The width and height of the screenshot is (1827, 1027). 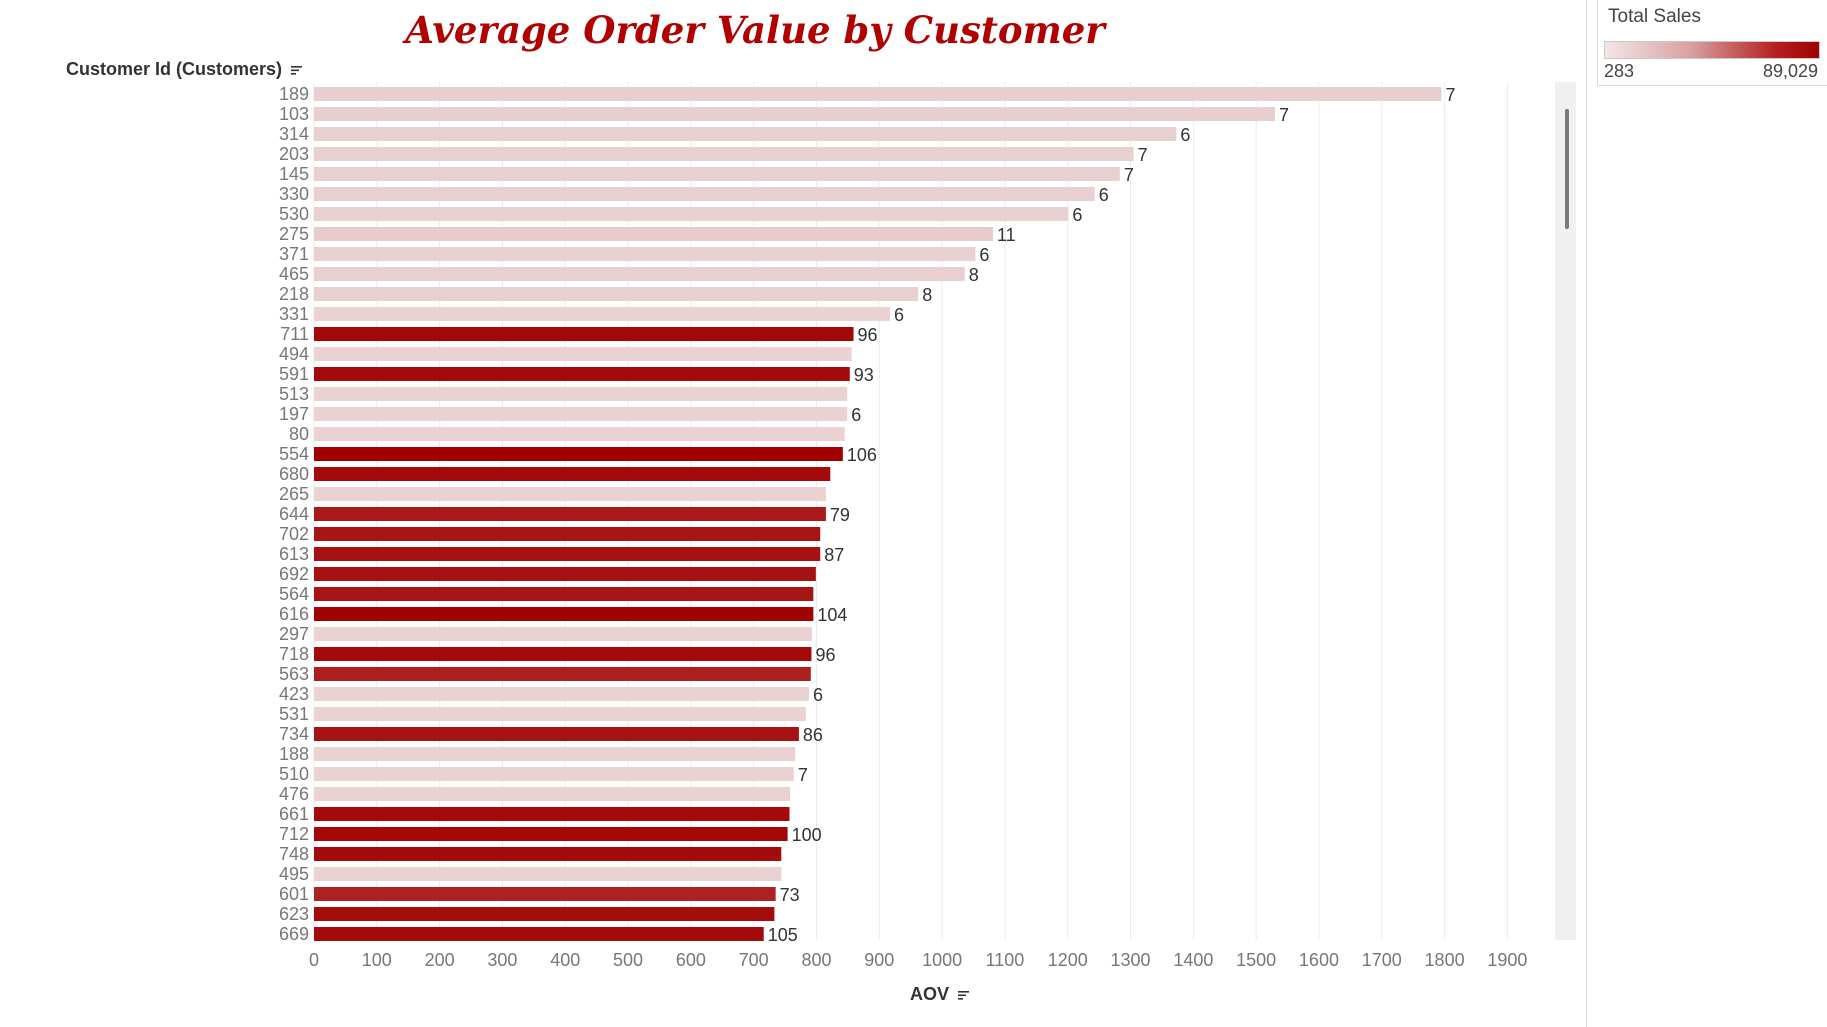 I want to click on y-tick-label: 275, so click(x=294, y=234).